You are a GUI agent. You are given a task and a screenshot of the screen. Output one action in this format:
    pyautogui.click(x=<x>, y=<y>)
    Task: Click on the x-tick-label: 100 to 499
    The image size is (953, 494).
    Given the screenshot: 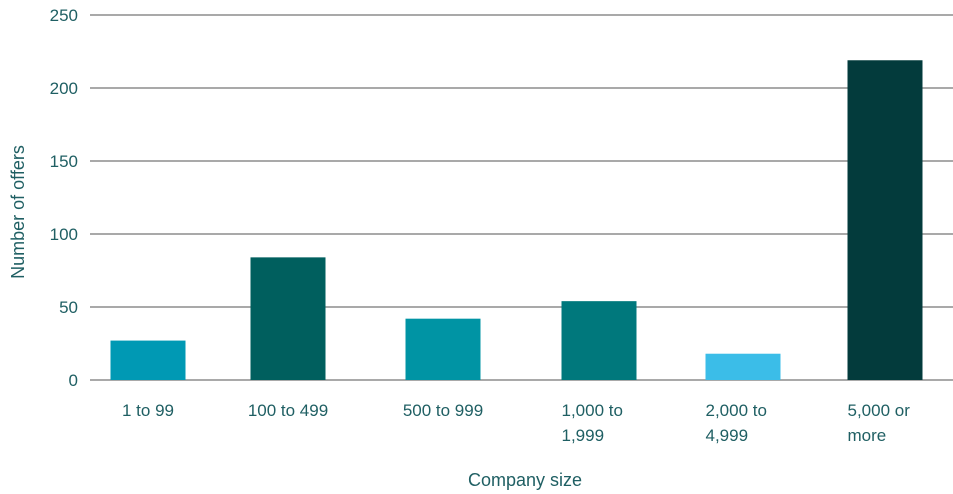 What is the action you would take?
    pyautogui.click(x=288, y=410)
    